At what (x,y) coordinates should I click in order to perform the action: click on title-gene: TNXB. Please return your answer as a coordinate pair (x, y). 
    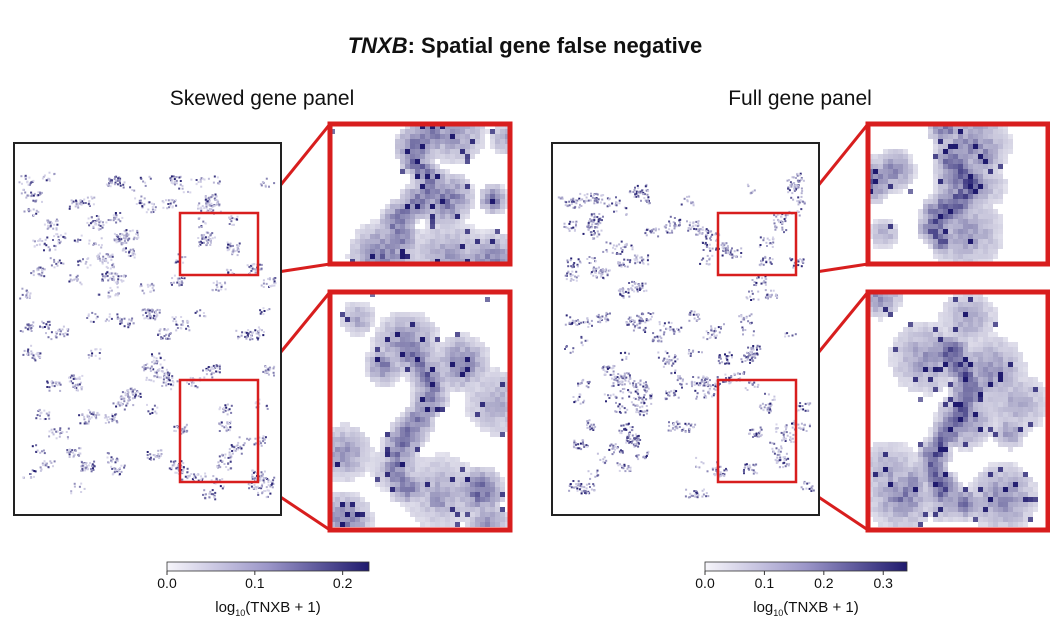
    Looking at the image, I should click on (377, 45).